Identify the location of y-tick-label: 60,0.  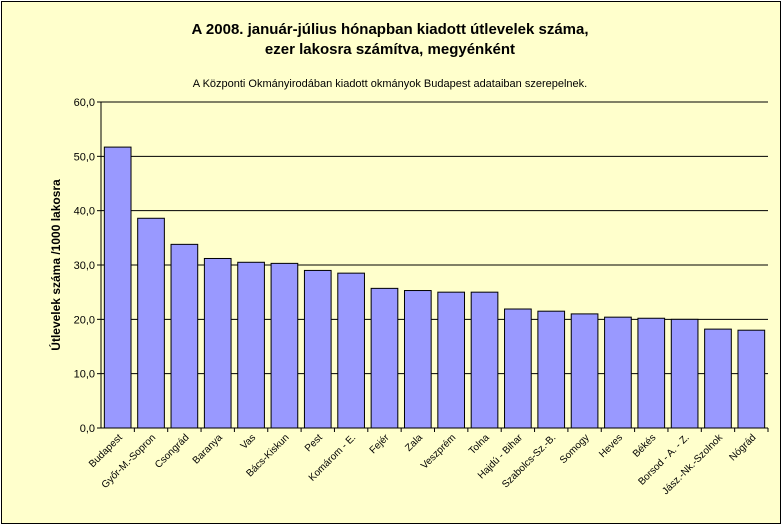
(84, 103).